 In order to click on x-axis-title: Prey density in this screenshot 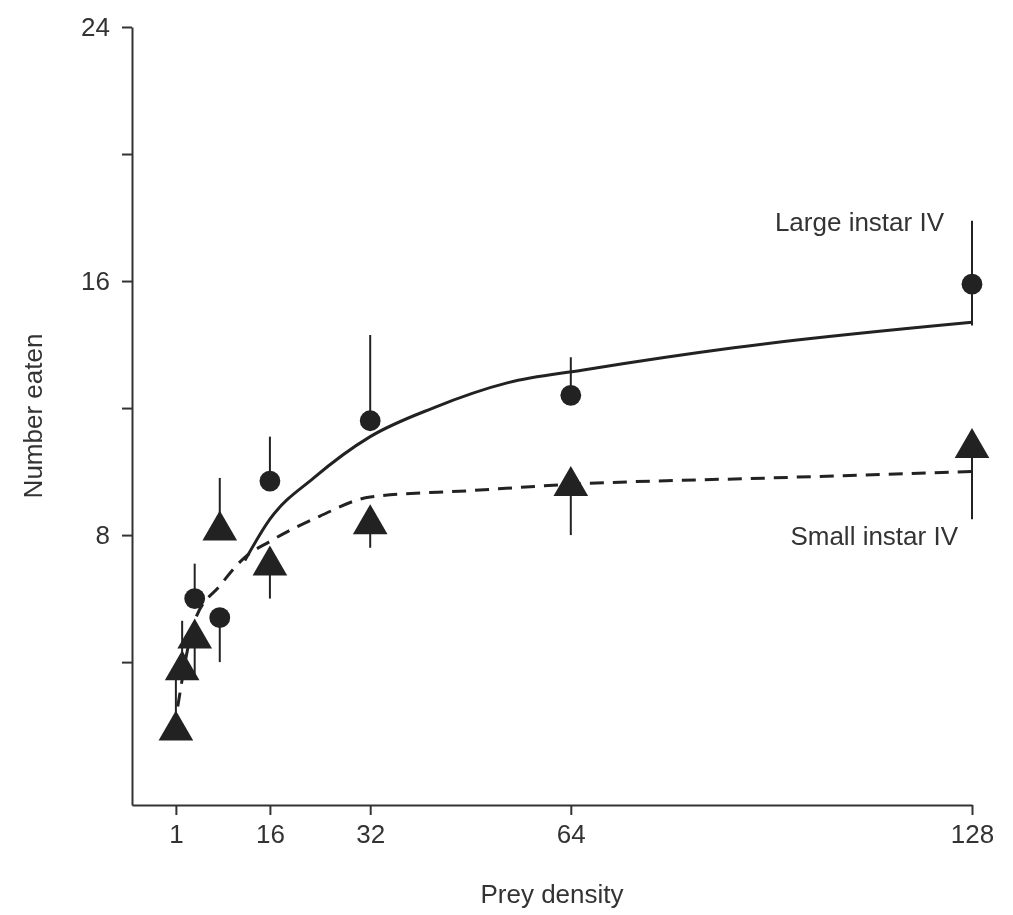, I will do `click(552, 894)`.